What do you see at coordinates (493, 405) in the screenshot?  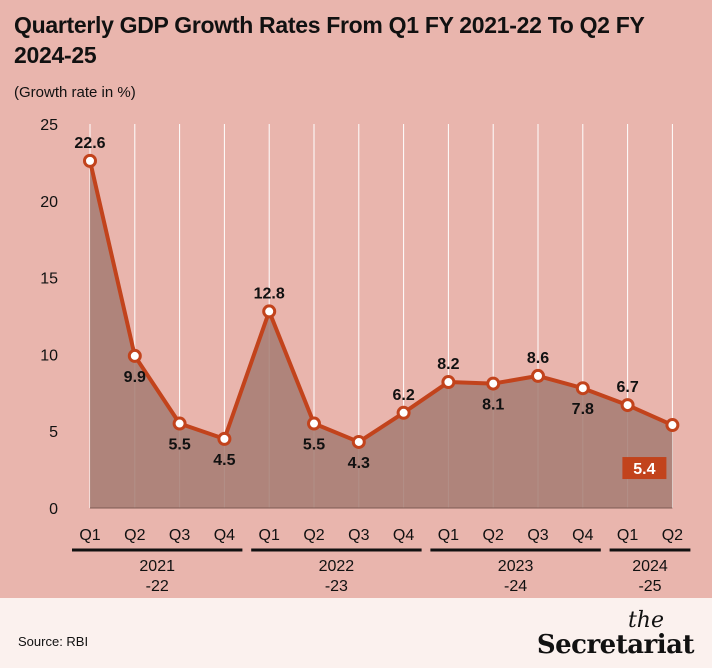 I see `data-label: 8.1` at bounding box center [493, 405].